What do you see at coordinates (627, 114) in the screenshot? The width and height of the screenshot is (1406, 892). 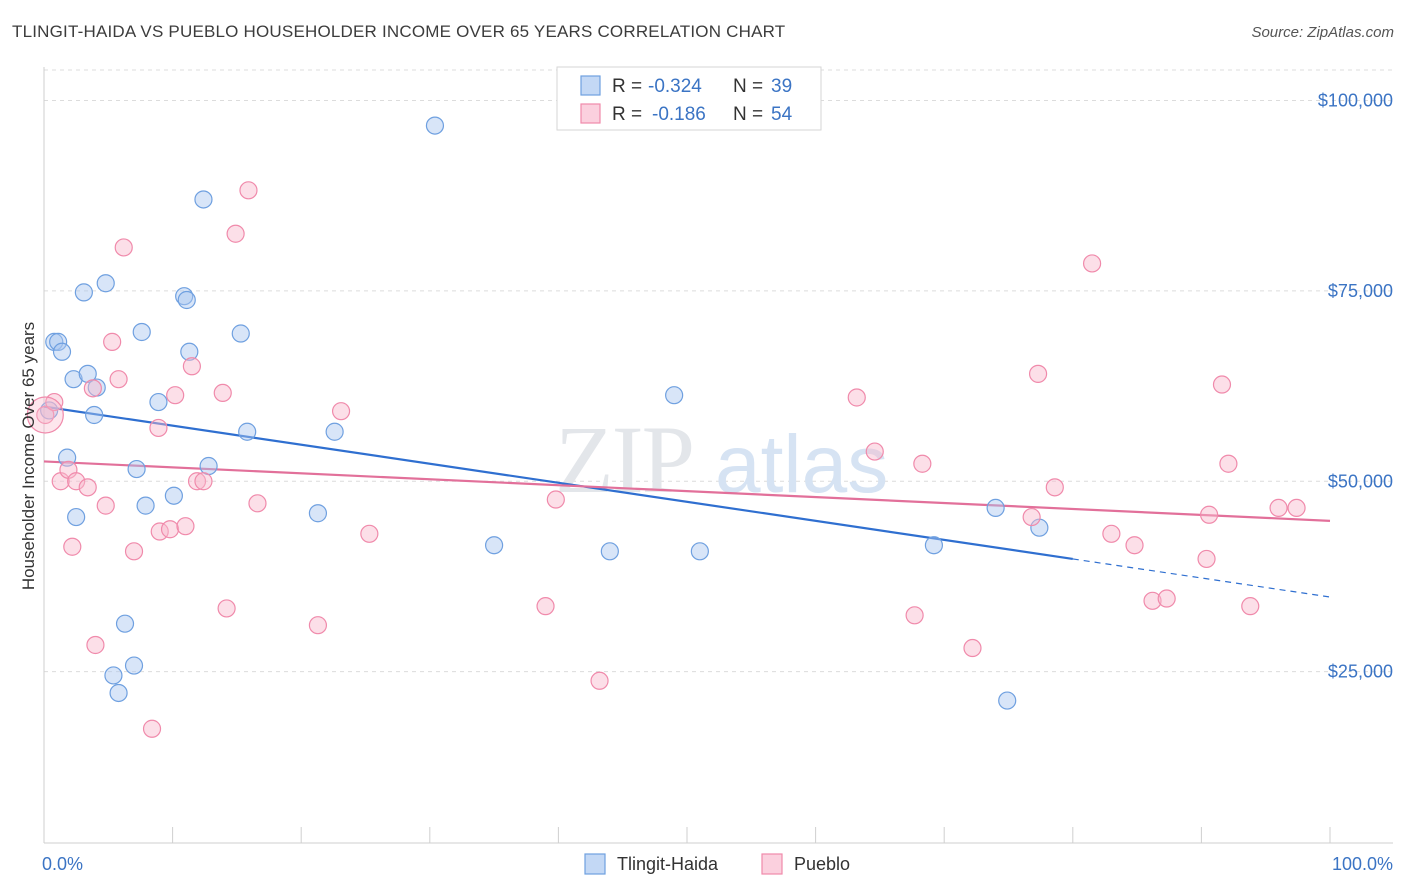 I see `legend-r-label-2: R =` at bounding box center [627, 114].